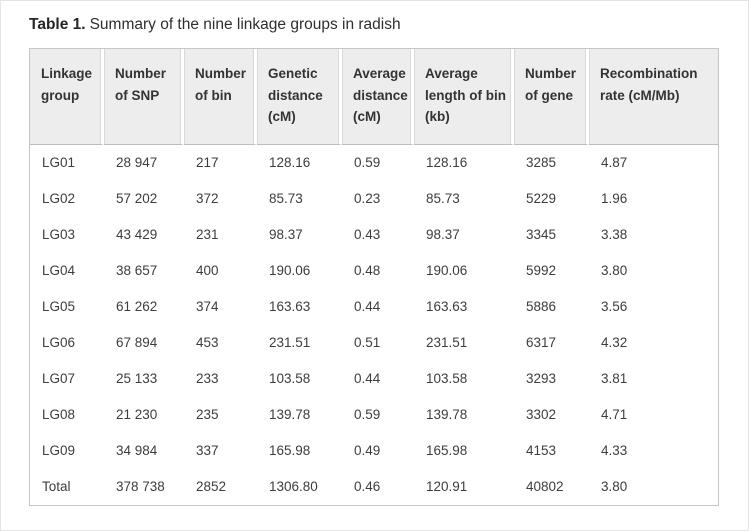 The width and height of the screenshot is (749, 531). I want to click on table-row-lg05: LG05 61 262 374 163.63 0.44 163.63 5886 3.56, so click(374, 307).